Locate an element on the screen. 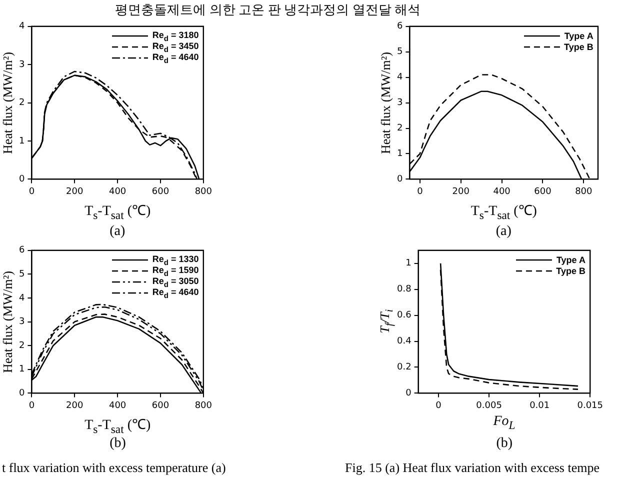  x-tick-label: 0.005 is located at coordinates (489, 405).